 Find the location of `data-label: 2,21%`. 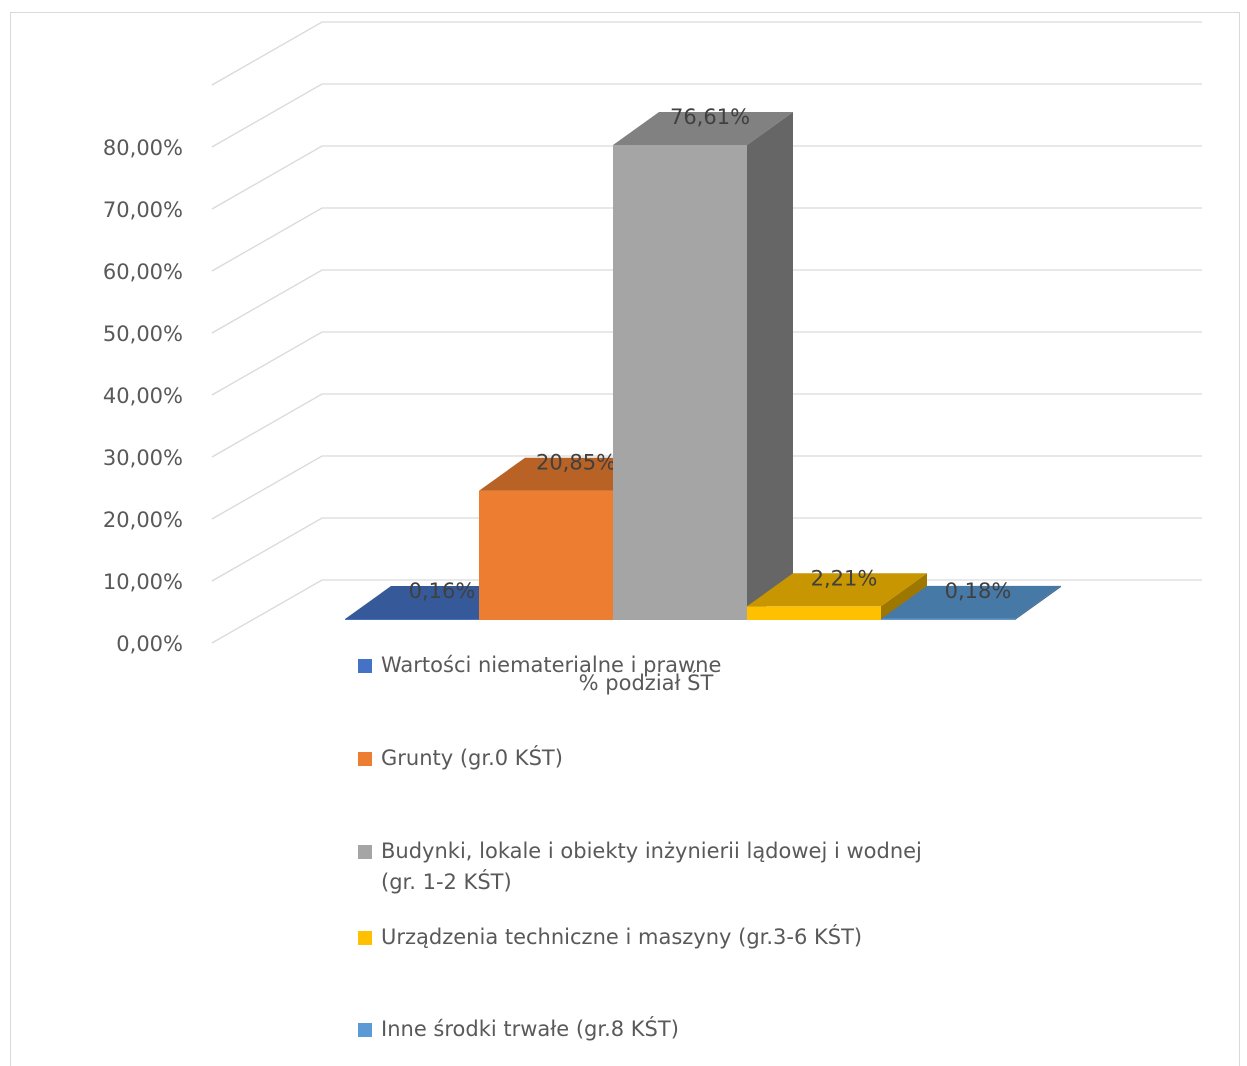

data-label: 2,21% is located at coordinates (844, 578).